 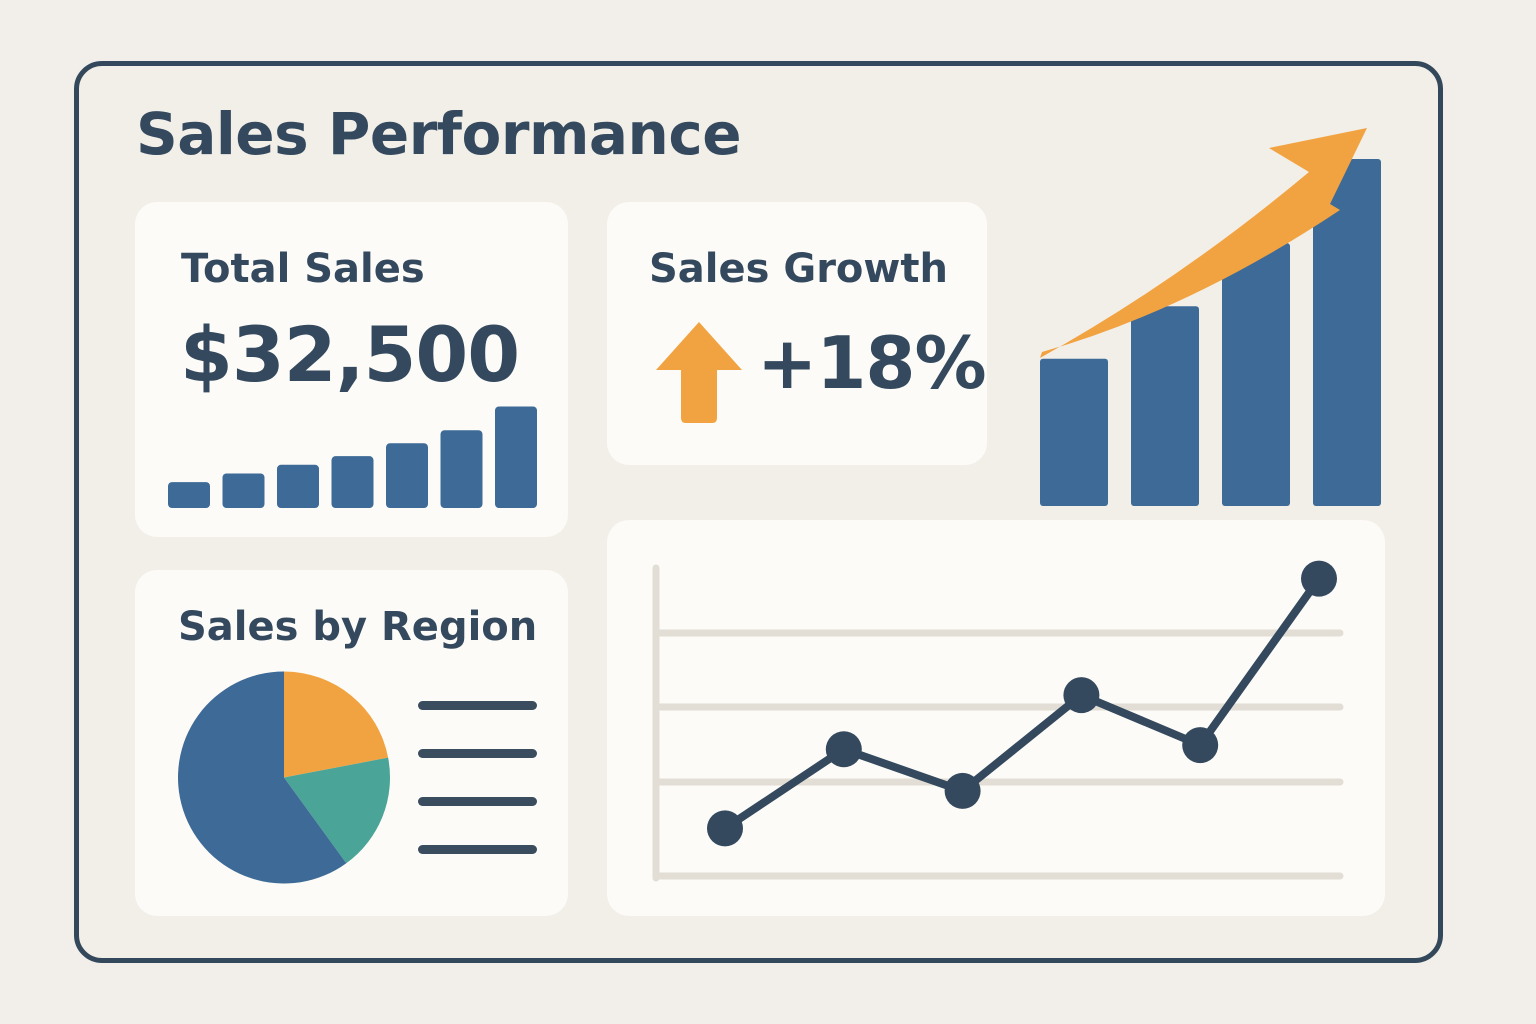 What do you see at coordinates (303, 269) in the screenshot?
I see `total-sales-label: Total Sales` at bounding box center [303, 269].